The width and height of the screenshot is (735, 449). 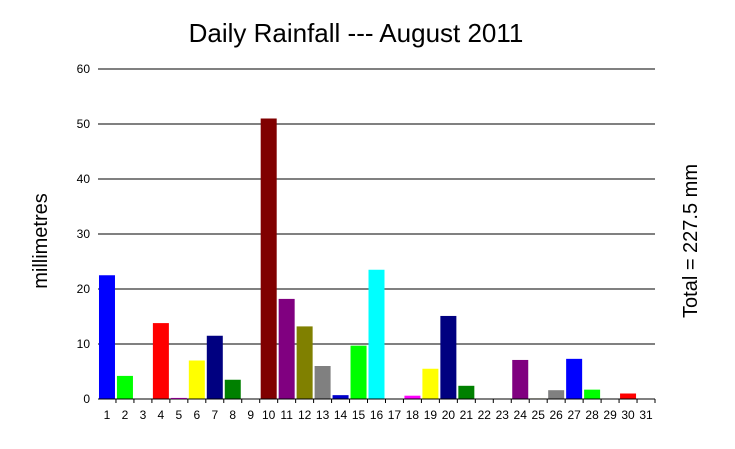 What do you see at coordinates (341, 415) in the screenshot?
I see `x-tick-label: 14` at bounding box center [341, 415].